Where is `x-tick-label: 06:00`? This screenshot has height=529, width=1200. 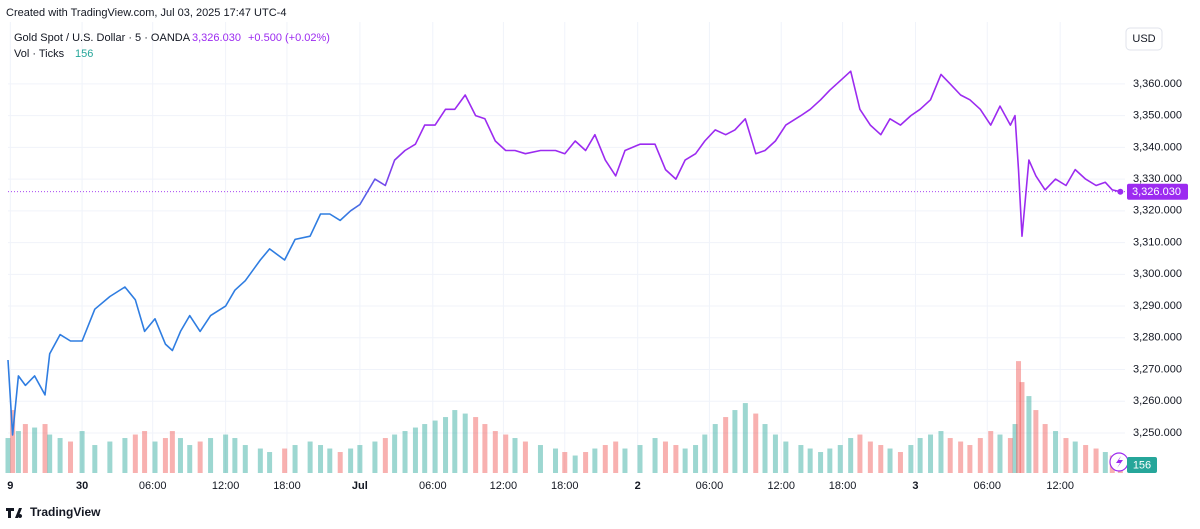 x-tick-label: 06:00 is located at coordinates (987, 486).